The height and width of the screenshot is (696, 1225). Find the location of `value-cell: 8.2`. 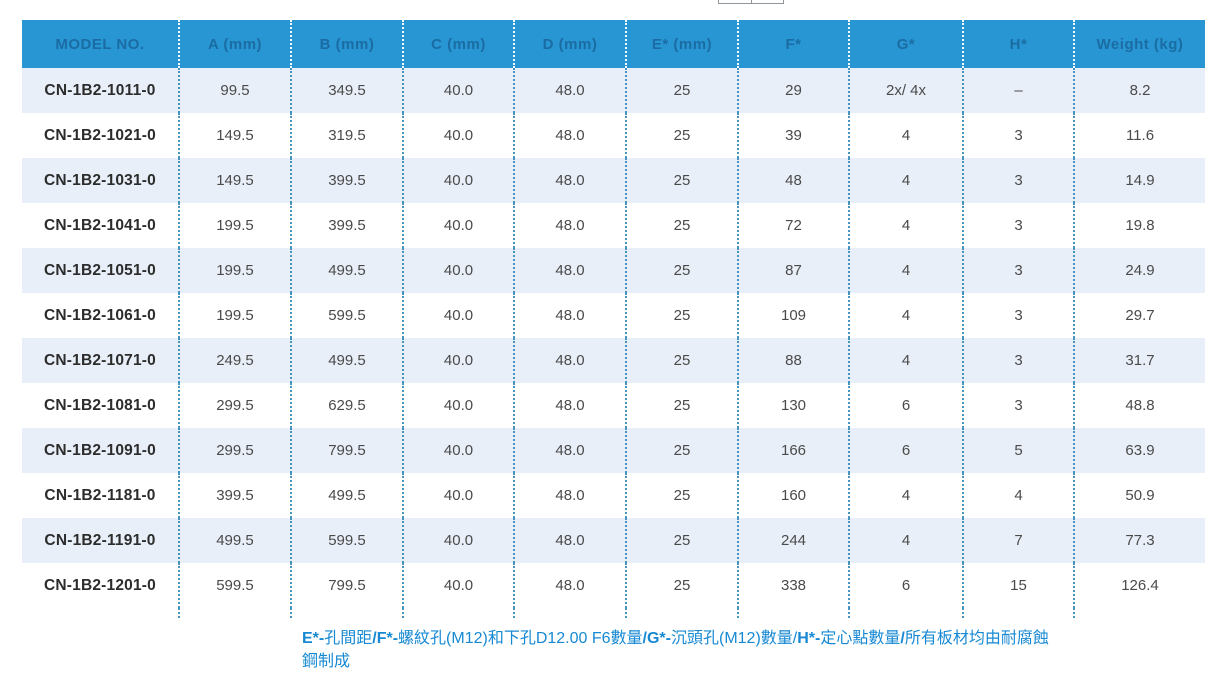

value-cell: 8.2 is located at coordinates (1139, 90).